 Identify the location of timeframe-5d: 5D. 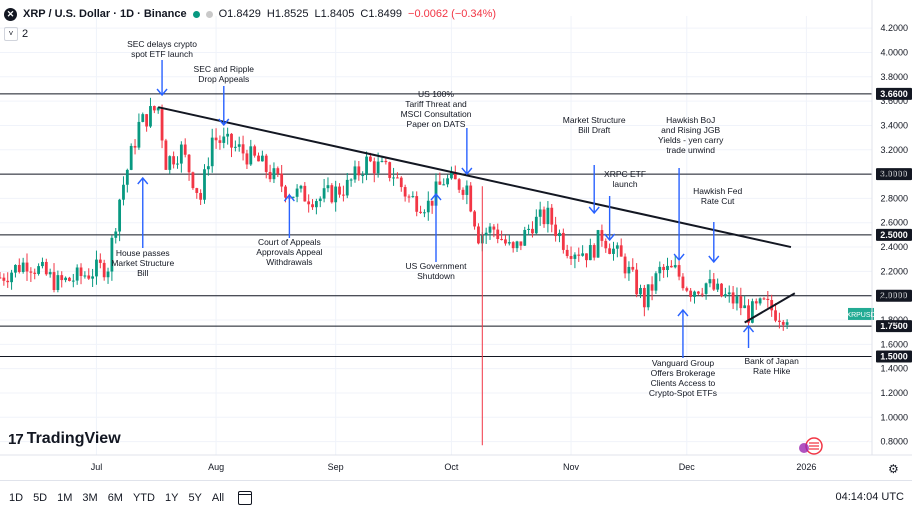
(40, 497).